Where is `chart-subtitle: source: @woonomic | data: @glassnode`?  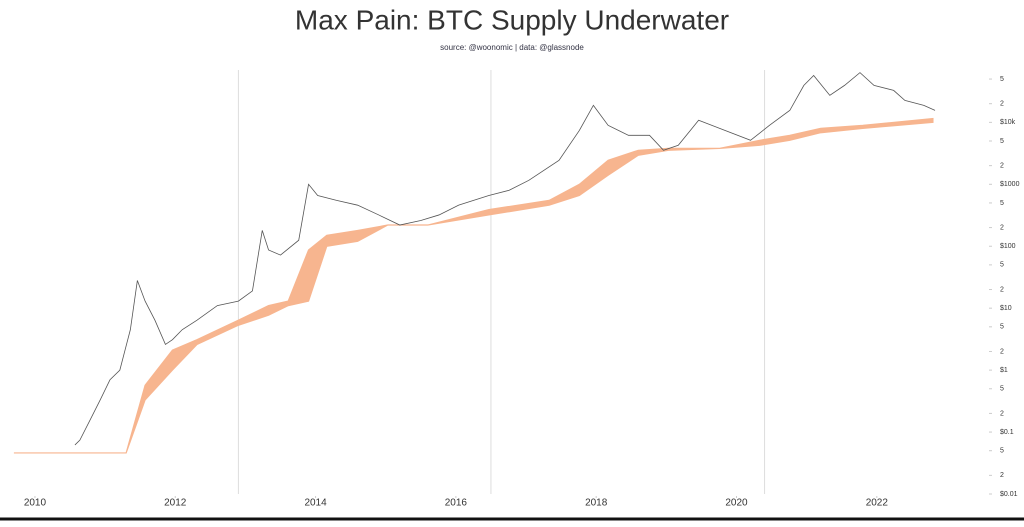 chart-subtitle: source: @woonomic | data: @glassnode is located at coordinates (512, 47).